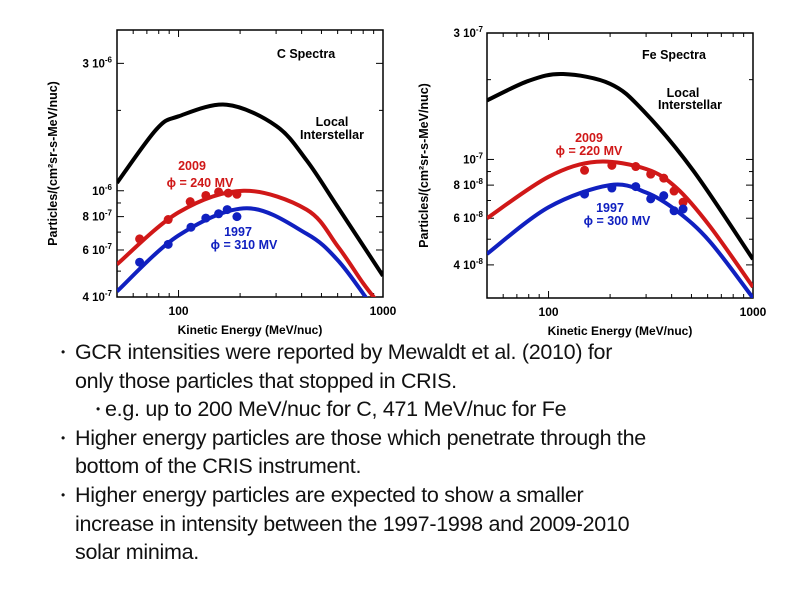  I want to click on y-tick-label: 3 10-6, so click(97, 62).